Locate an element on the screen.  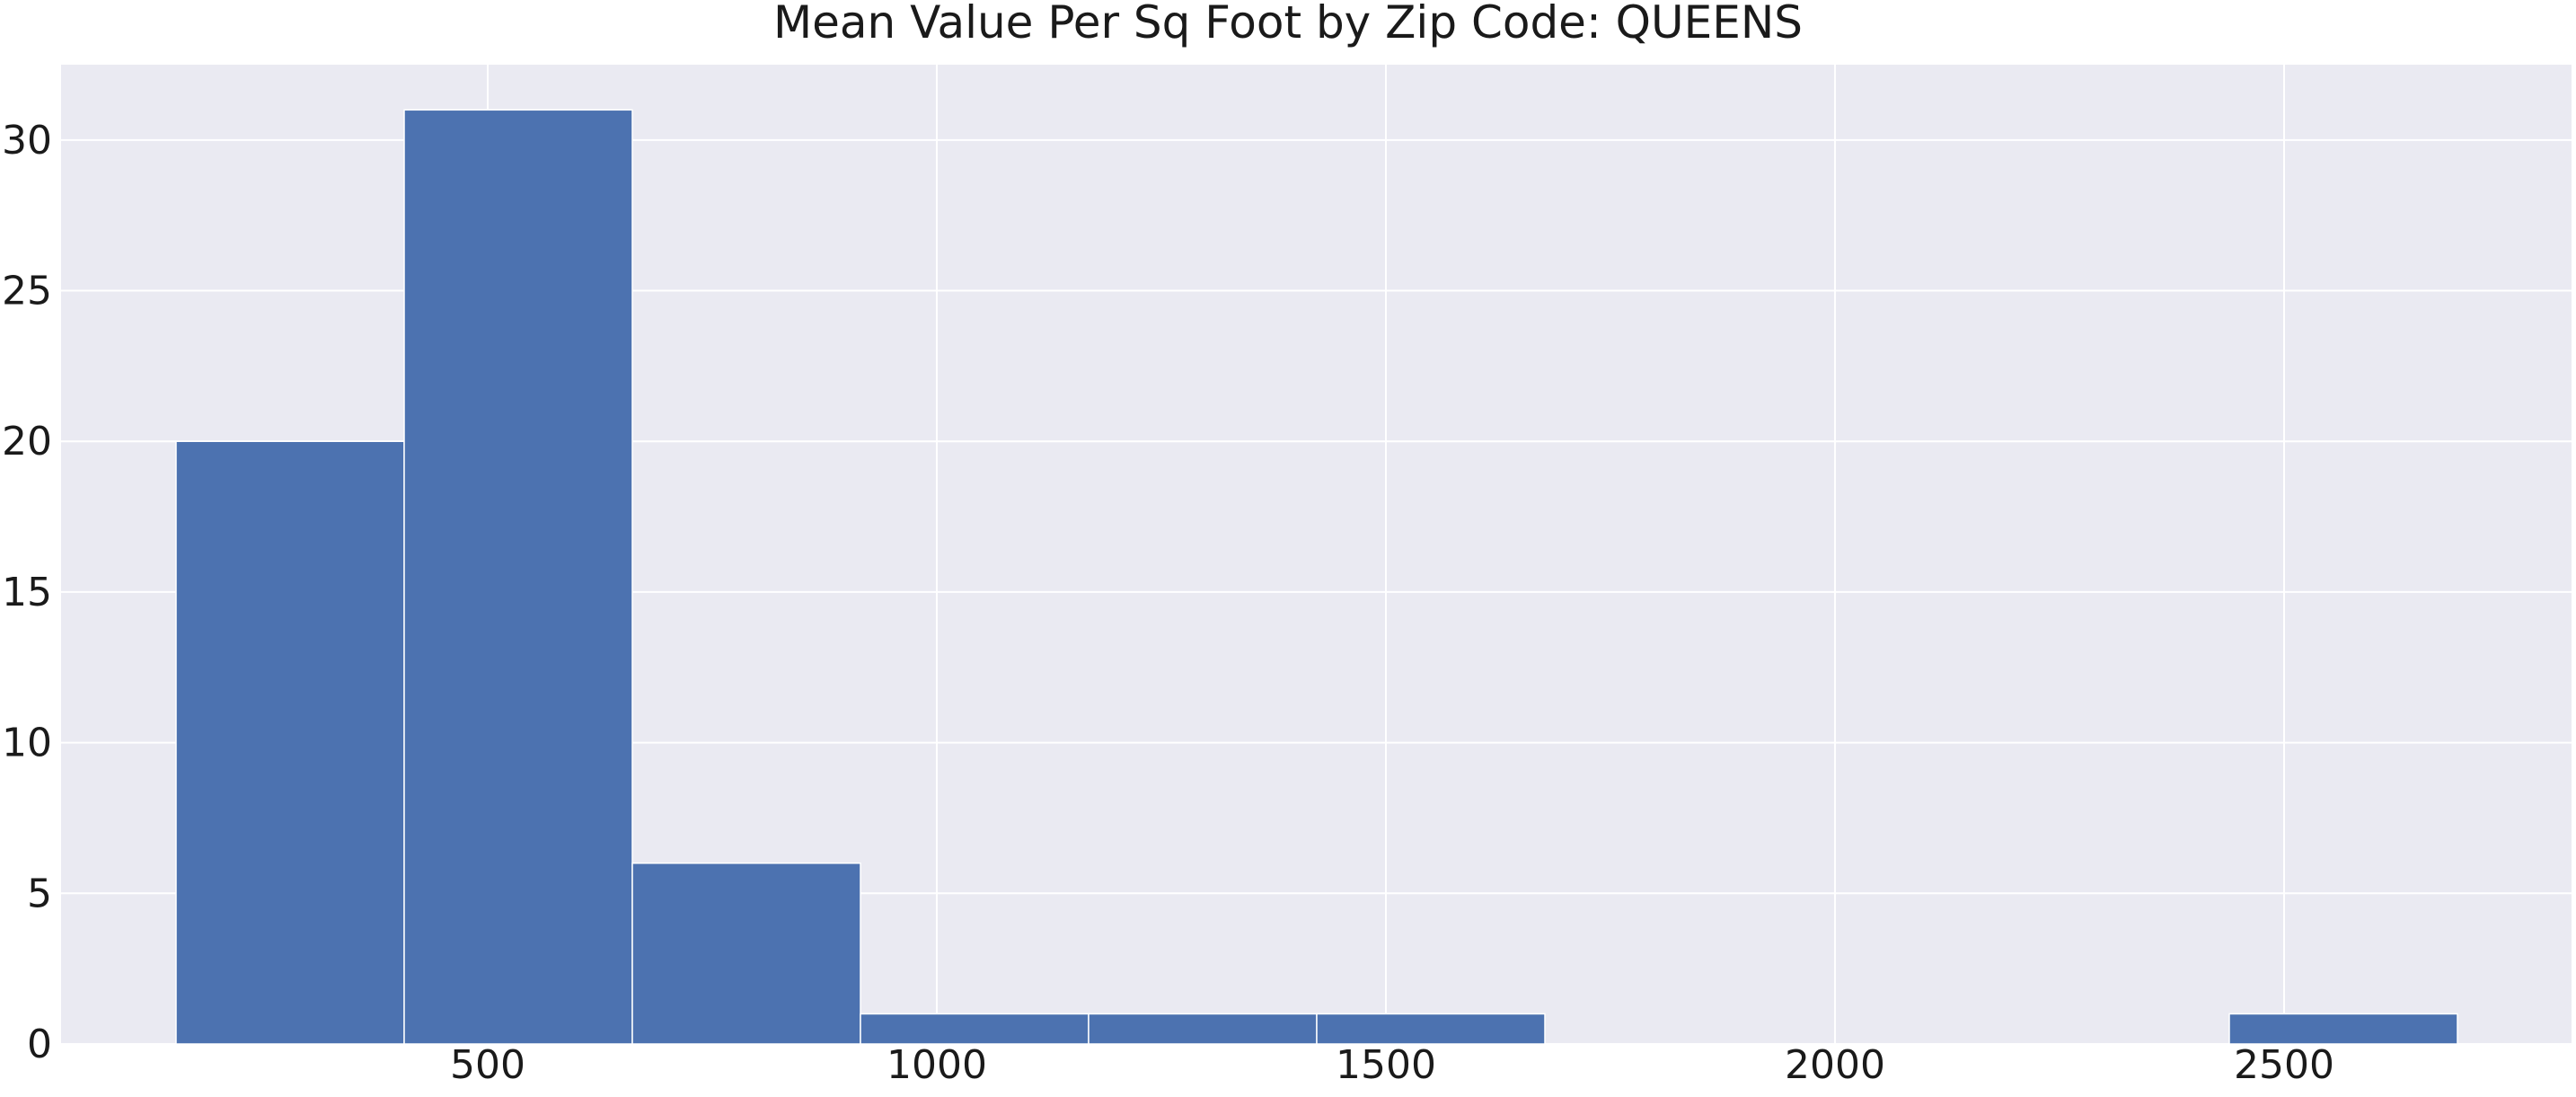
y-axis-ticks: 0 5 10 15 20 25 30 is located at coordinates (27, 593).